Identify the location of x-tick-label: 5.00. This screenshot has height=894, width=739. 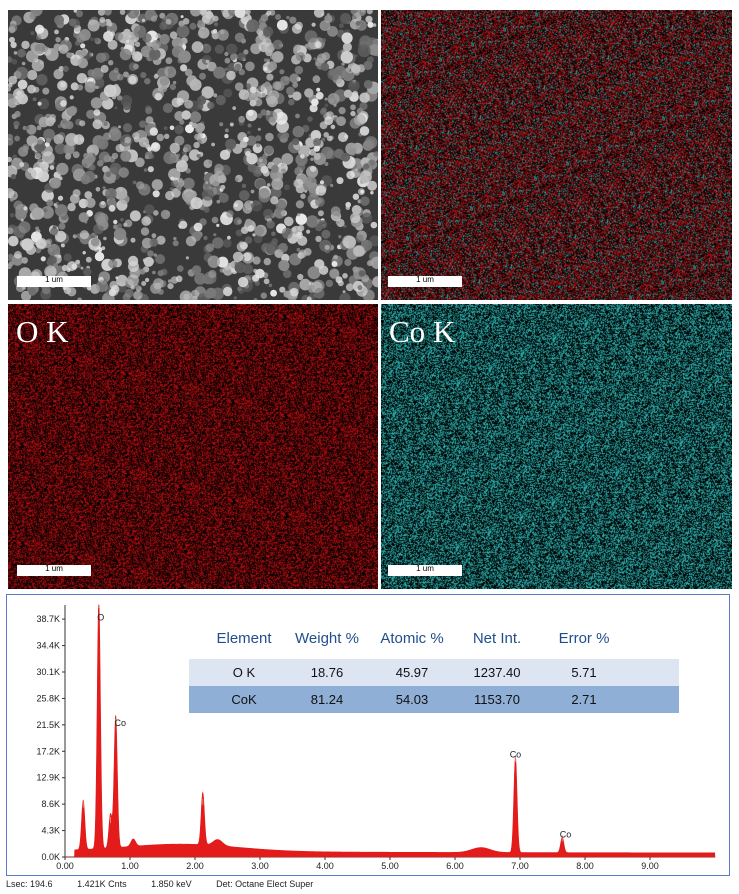
(390, 866).